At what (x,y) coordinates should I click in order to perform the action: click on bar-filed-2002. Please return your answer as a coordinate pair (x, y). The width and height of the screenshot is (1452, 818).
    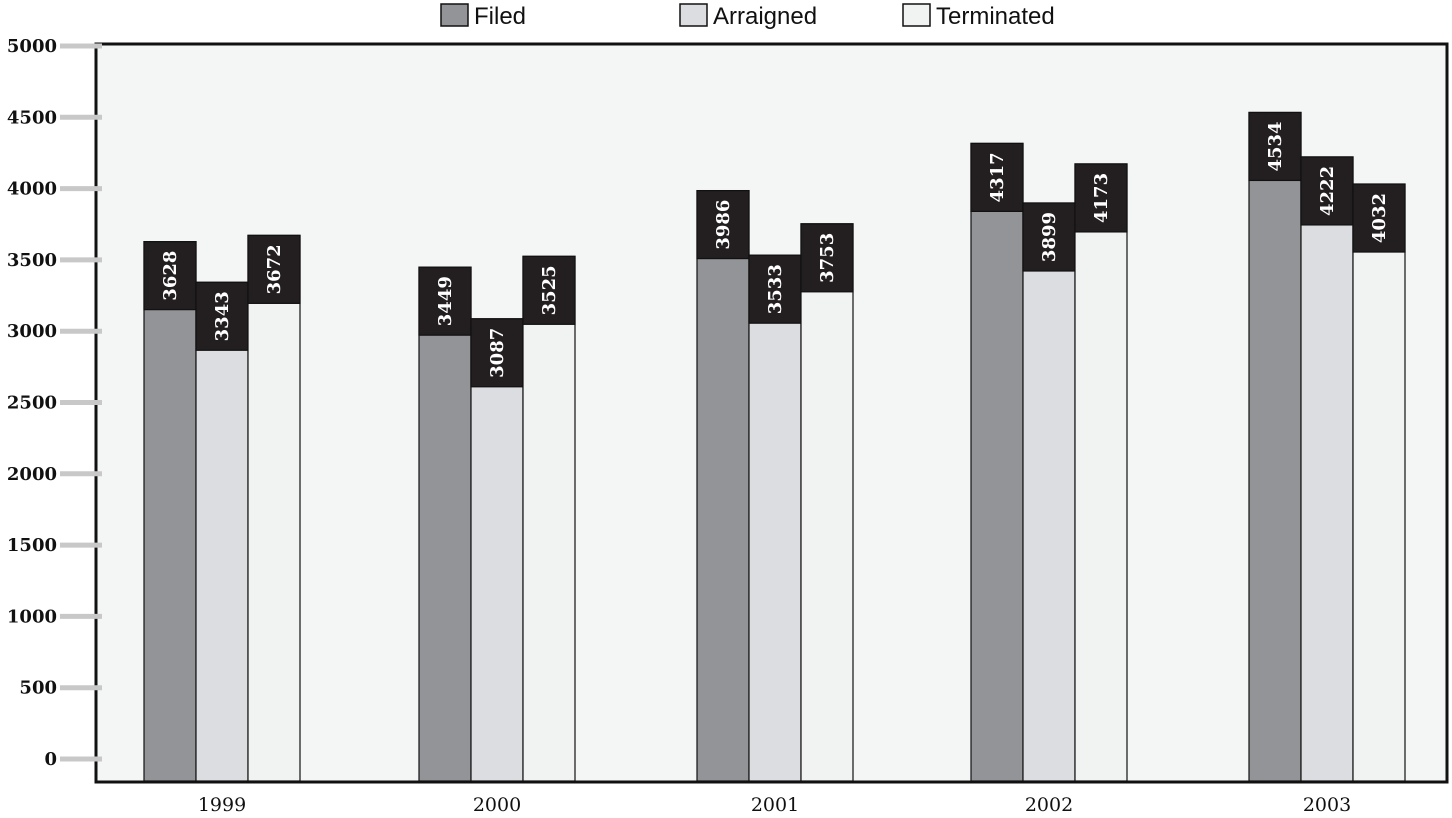
    Looking at the image, I should click on (997, 462).